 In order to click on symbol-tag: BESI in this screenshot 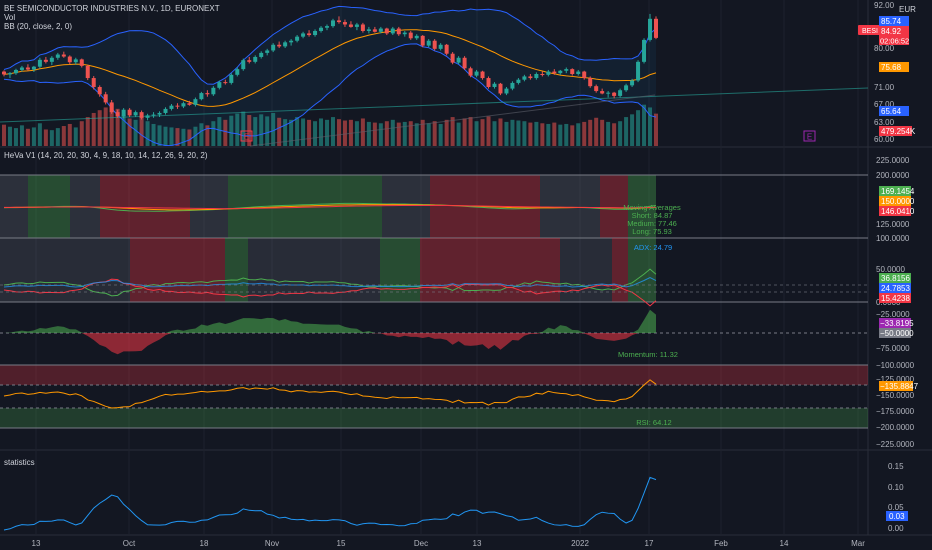, I will do `click(870, 31)`.